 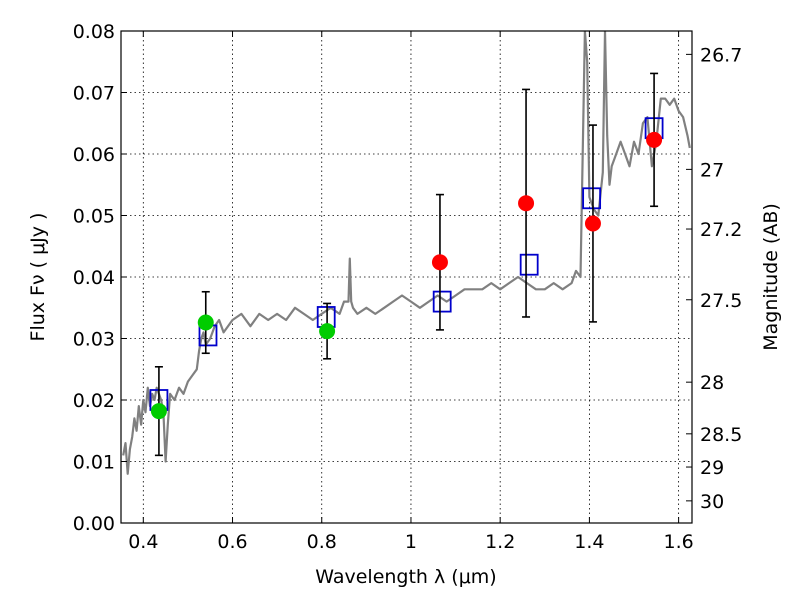 I want to click on x-tick-label: 1, so click(x=411, y=542).